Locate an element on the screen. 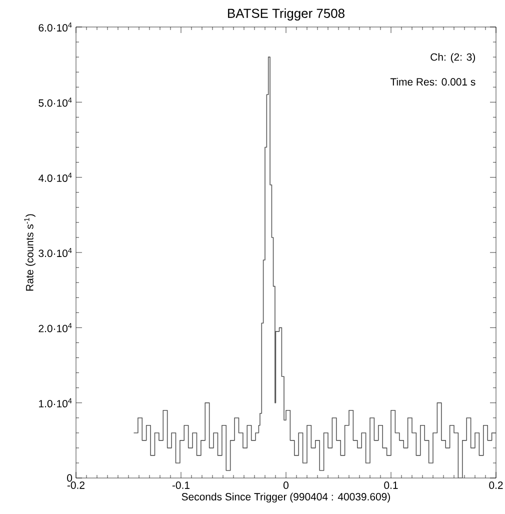 The image size is (505, 514). y-tick-label: 3.0·10$^{4}$ is located at coordinates (55, 253).